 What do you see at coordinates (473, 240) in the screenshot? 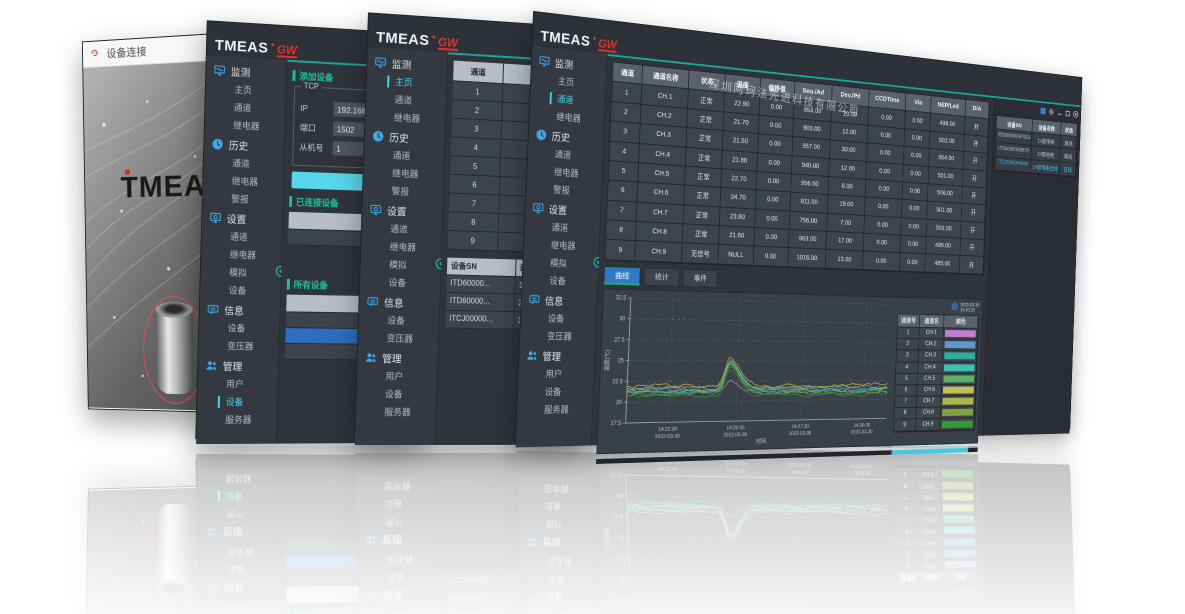
I see `table-cell: 9` at bounding box center [473, 240].